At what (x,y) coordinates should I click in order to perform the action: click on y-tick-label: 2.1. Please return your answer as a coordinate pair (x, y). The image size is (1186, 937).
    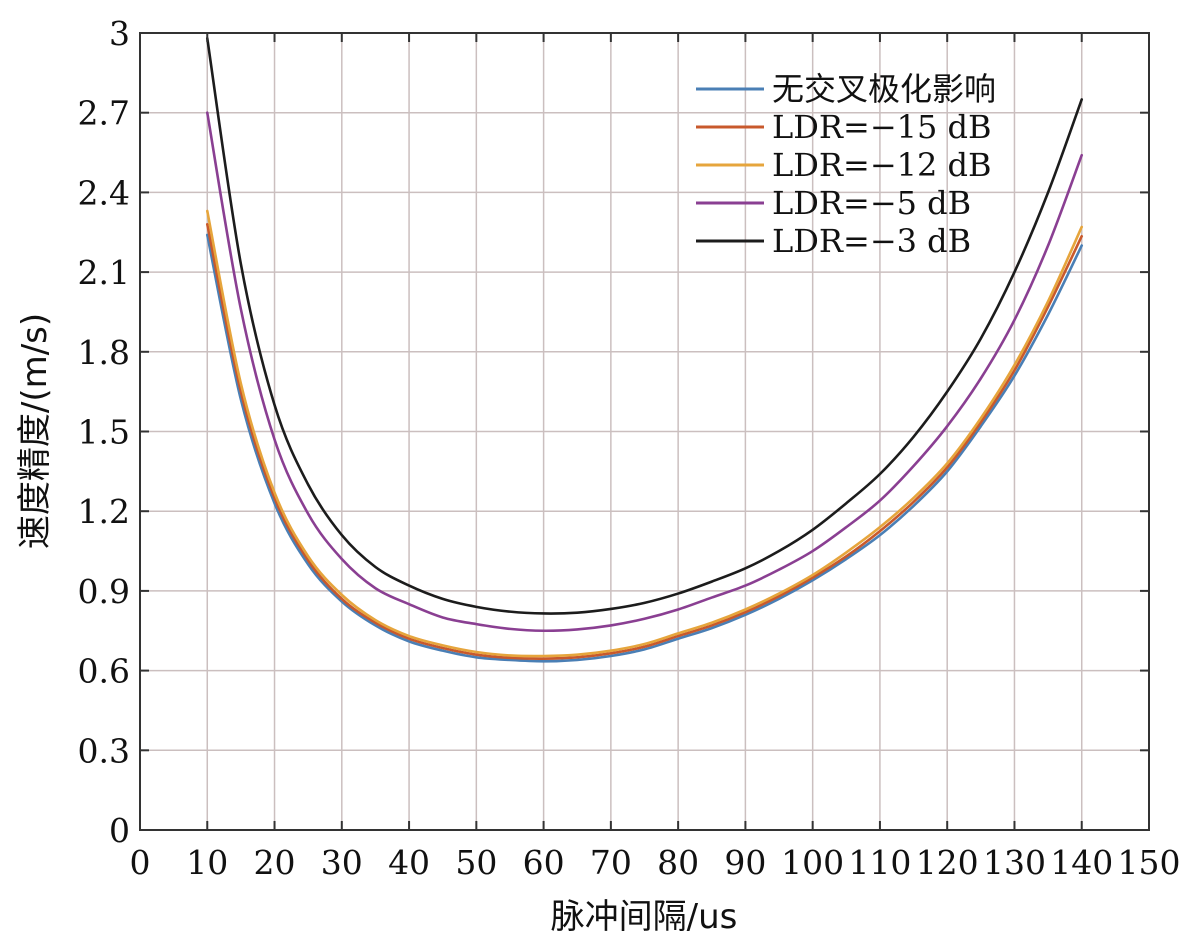
    Looking at the image, I should click on (104, 272).